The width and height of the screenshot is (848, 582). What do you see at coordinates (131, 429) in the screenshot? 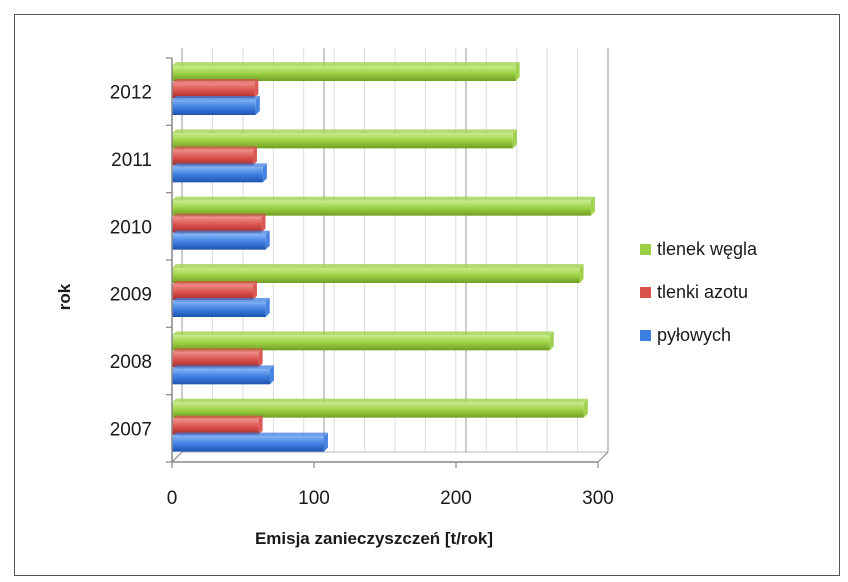
I see `y-tick-label: 2007` at bounding box center [131, 429].